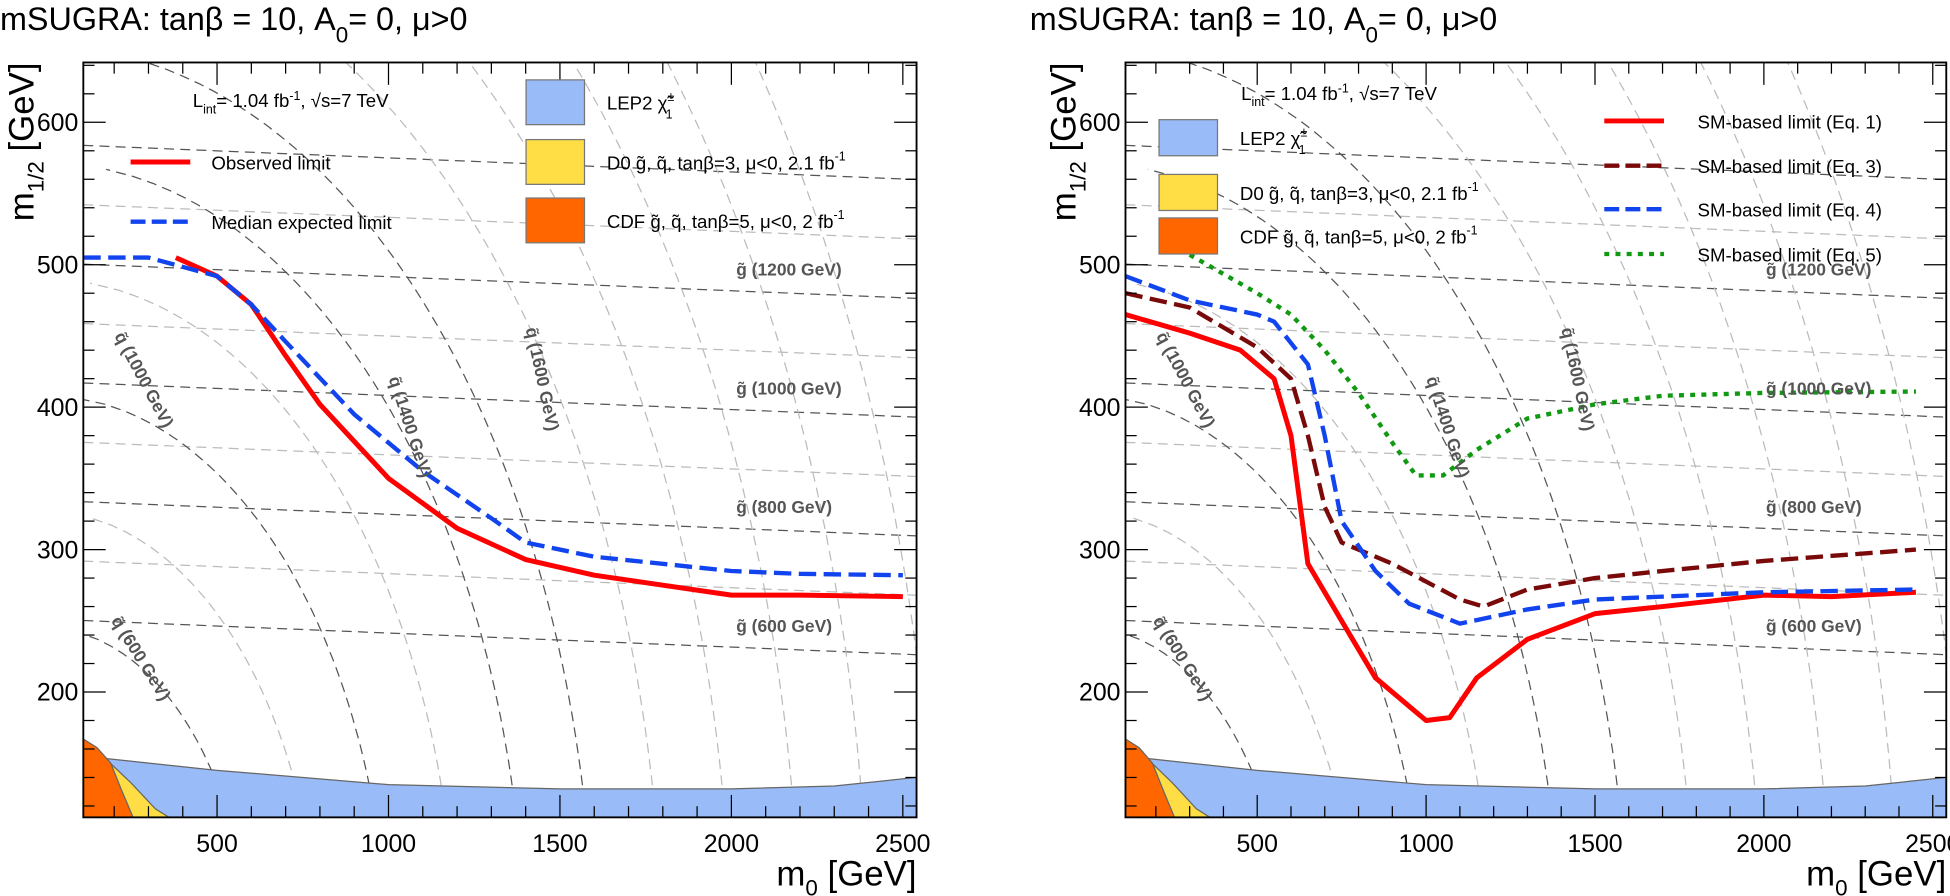 Image resolution: width=1950 pixels, height=896 pixels. What do you see at coordinates (1790, 210) in the screenshot?
I see `legend-label: SM-based limit (Eq. 4)` at bounding box center [1790, 210].